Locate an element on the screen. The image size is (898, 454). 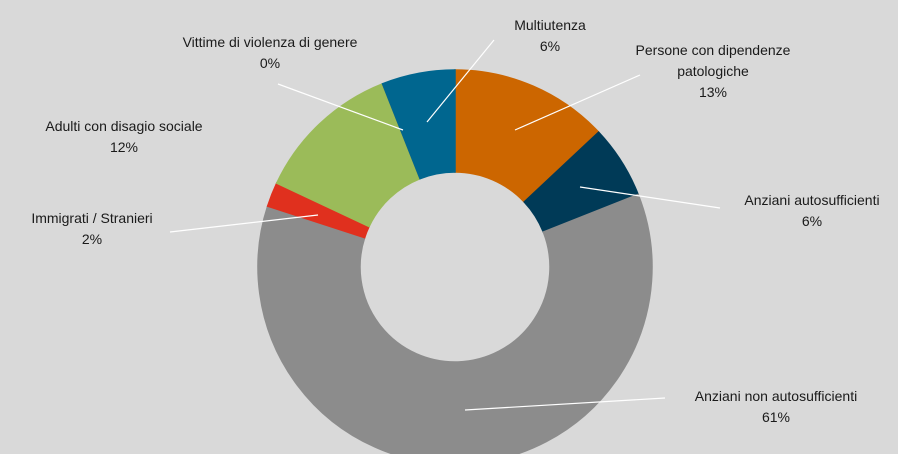
label-name: Vittime di violenza di genere is located at coordinates (270, 42).